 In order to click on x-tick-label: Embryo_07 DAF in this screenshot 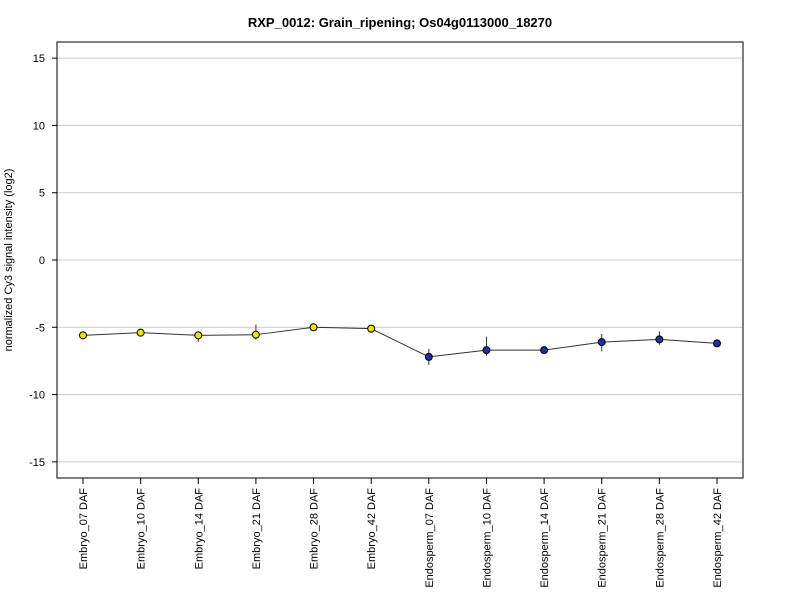, I will do `click(84, 529)`.